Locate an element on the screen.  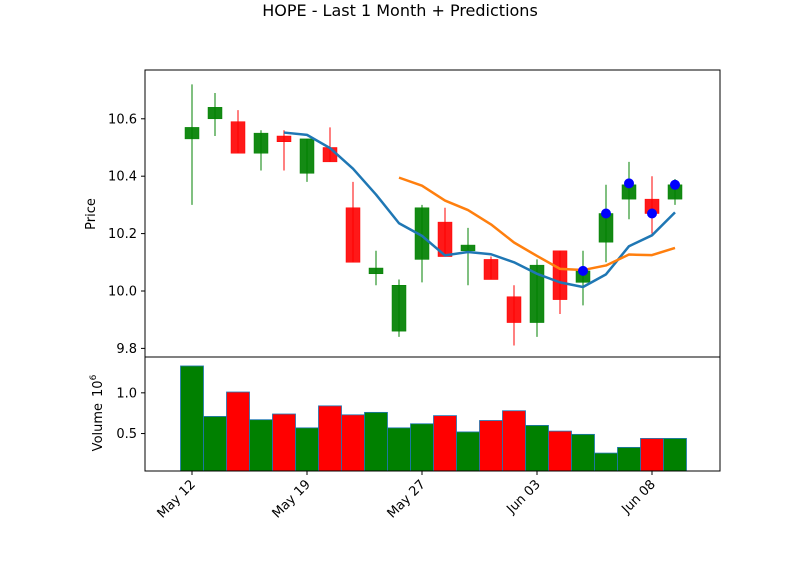
price-y-axis: 9.8 10.0 10.2 10.4 10.6 is located at coordinates (126, 234).